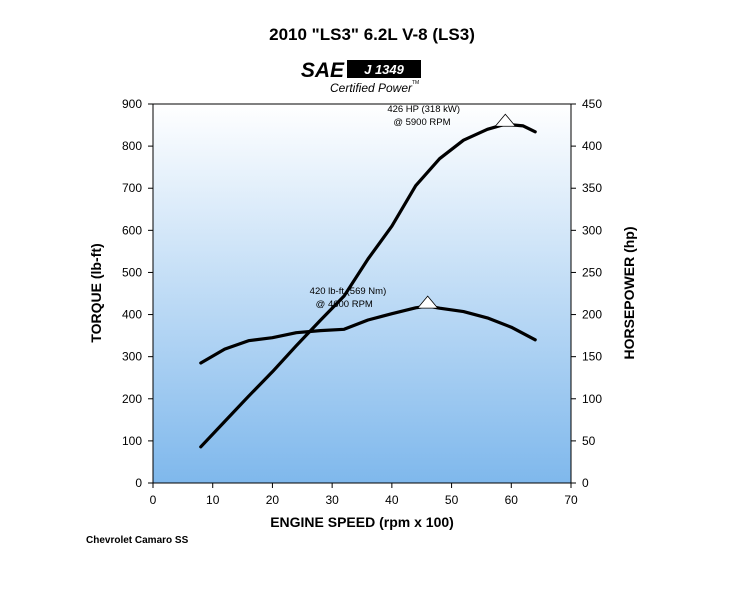 Image resolution: width=750 pixels, height=590 pixels. Describe the element at coordinates (592, 315) in the screenshot. I see `right-tick-label: 200` at that location.